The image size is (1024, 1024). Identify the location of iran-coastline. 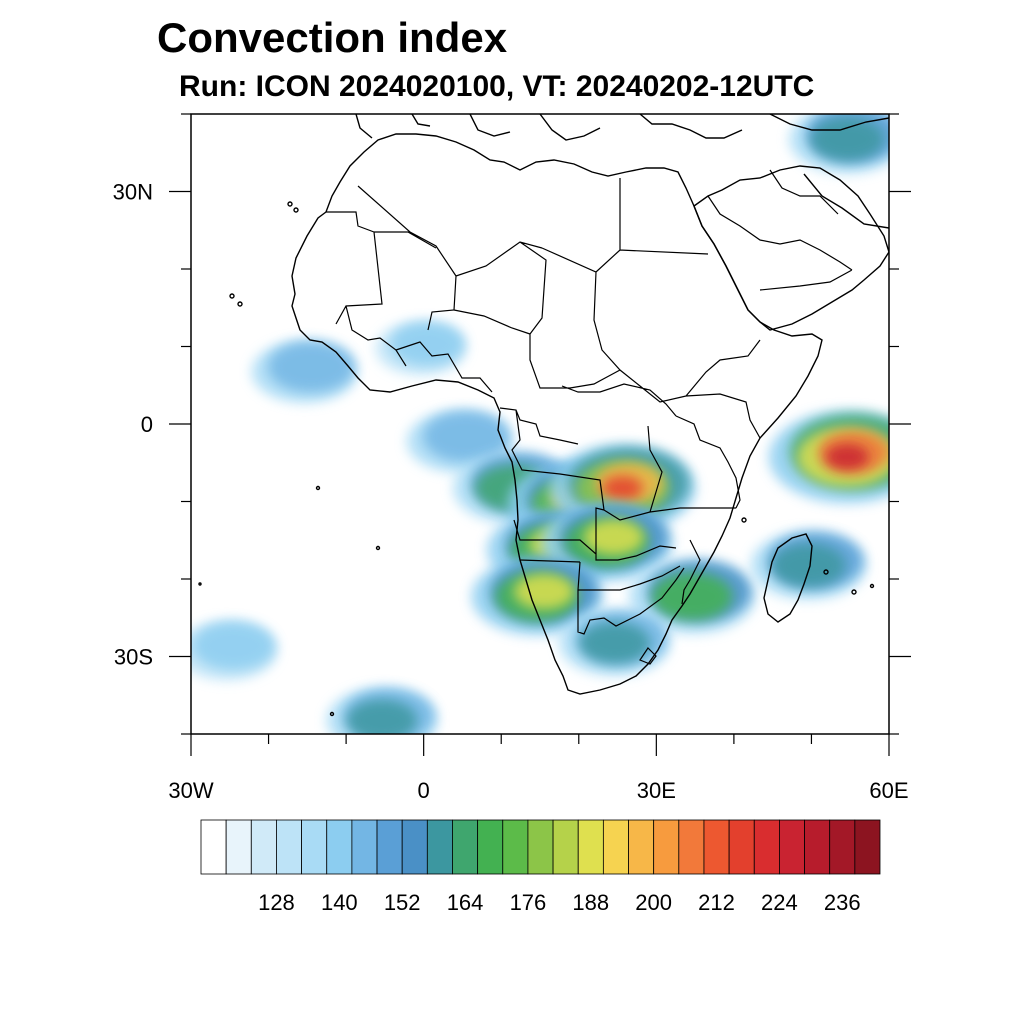
(846, 201).